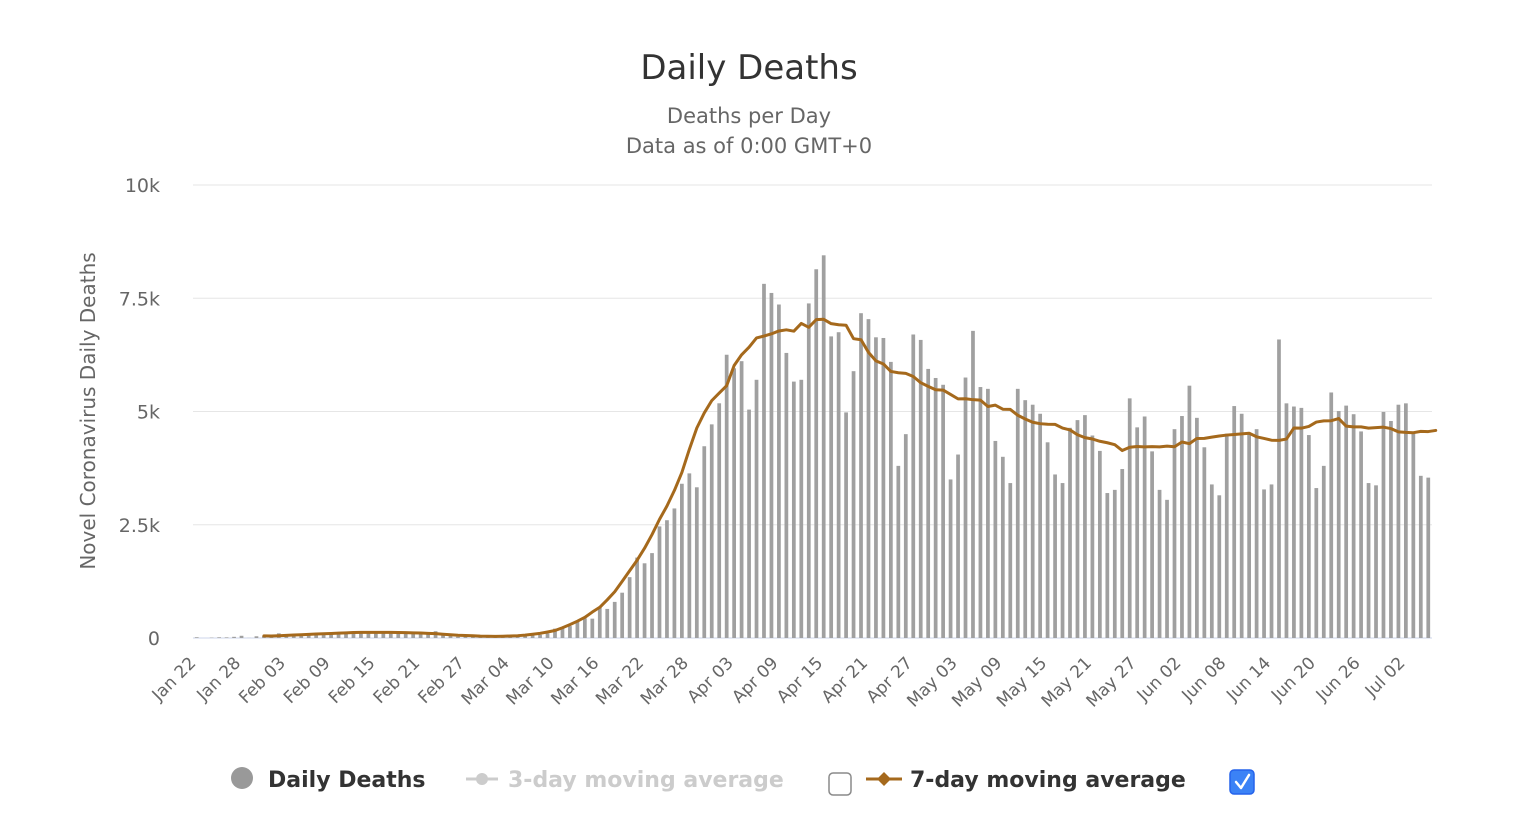 The width and height of the screenshot is (1514, 830). What do you see at coordinates (397, 680) in the screenshot?
I see `x-tick-label-5: Feb 21` at bounding box center [397, 680].